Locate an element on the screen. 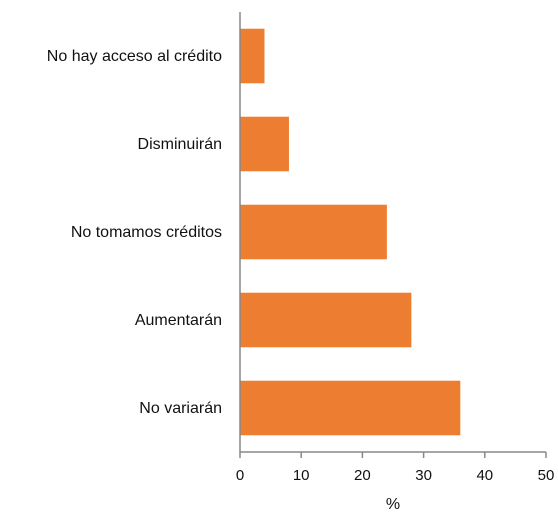  category-label-3: Aumentarán is located at coordinates (178, 320).